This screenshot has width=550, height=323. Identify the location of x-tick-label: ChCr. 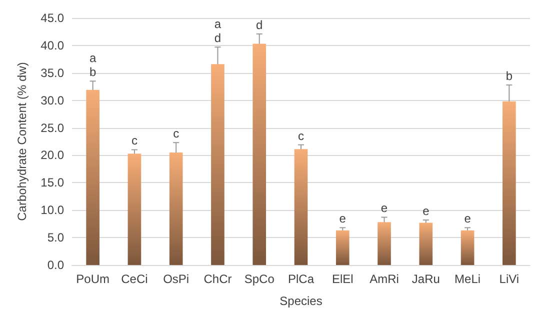
(218, 279).